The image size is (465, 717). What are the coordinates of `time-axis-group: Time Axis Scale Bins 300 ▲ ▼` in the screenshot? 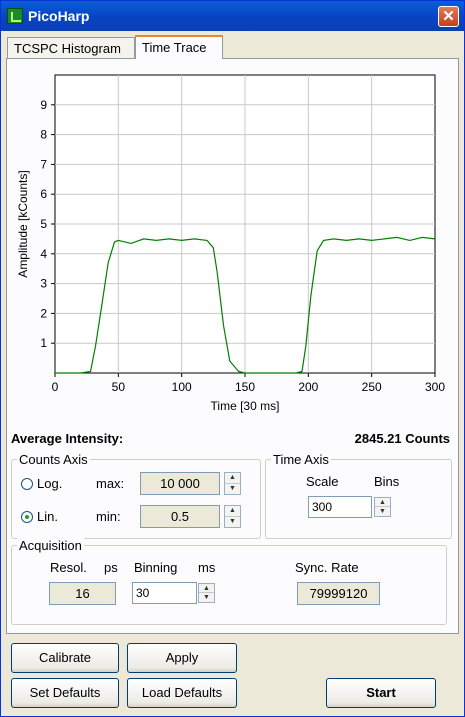 It's located at (358, 495).